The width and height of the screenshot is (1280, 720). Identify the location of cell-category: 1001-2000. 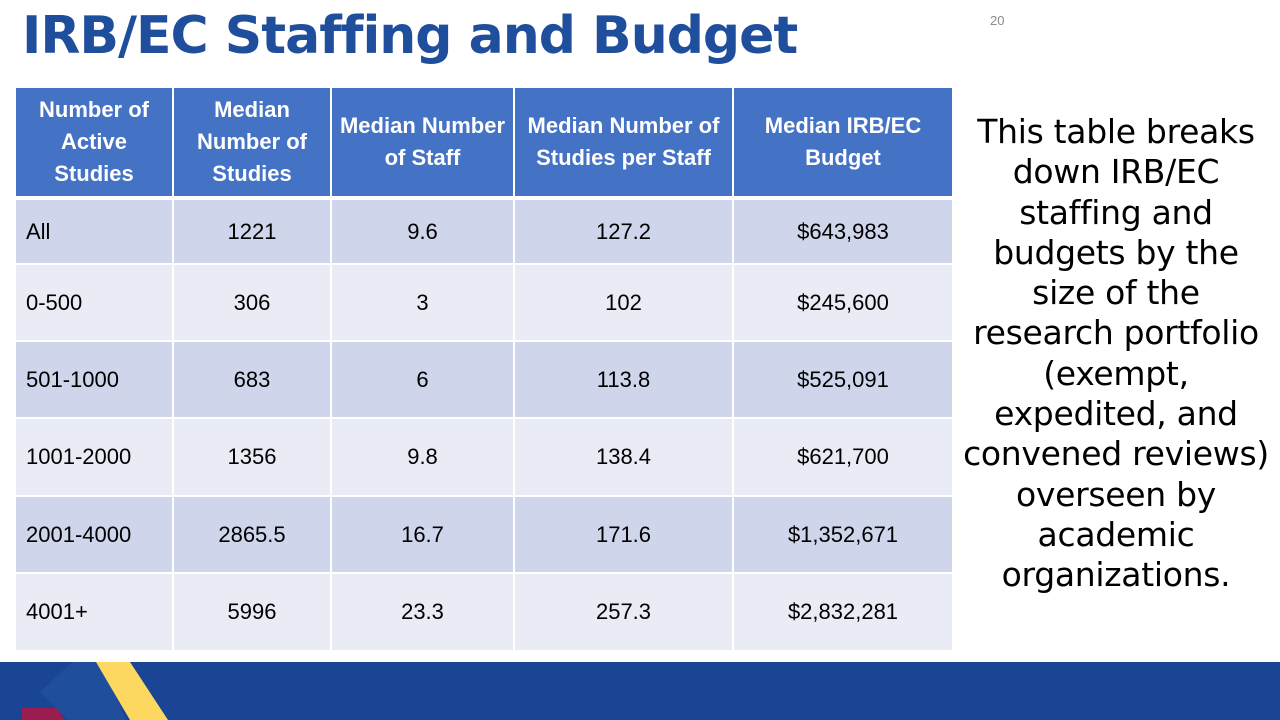
(95, 457).